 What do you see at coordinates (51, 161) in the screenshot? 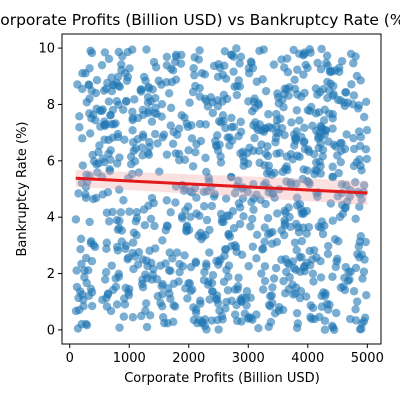
I see `y-tick-label: 6` at bounding box center [51, 161].